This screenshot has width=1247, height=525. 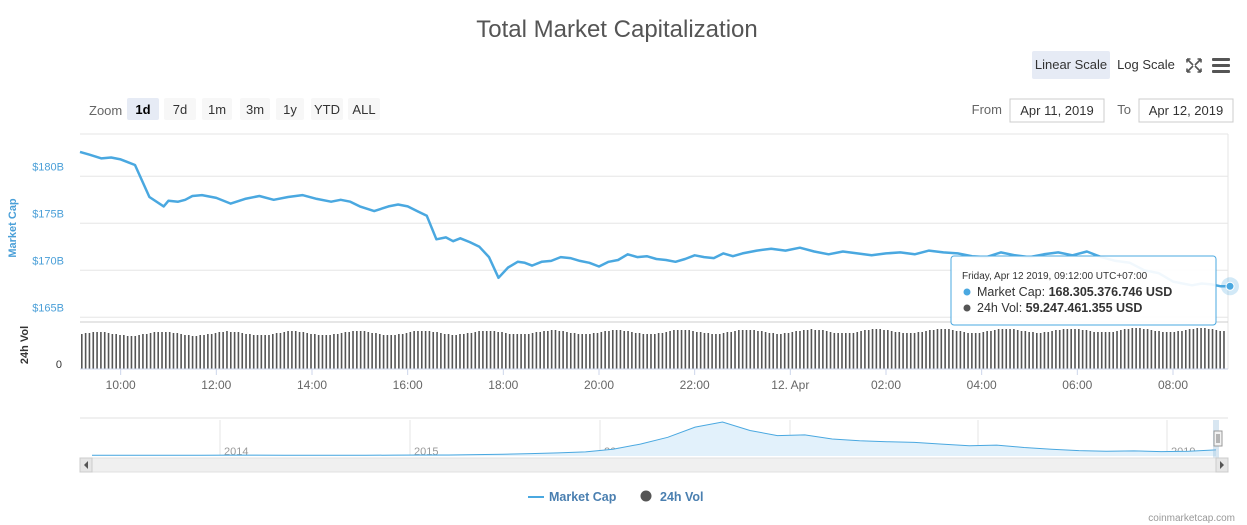 I want to click on zoom-label-ytd: YTD, so click(x=327, y=109).